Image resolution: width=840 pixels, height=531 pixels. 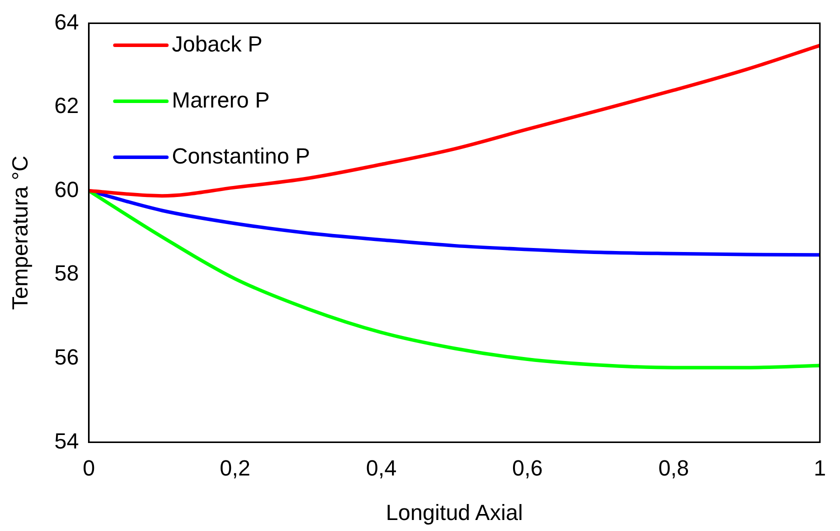 I want to click on legend-label: Marrero P, so click(x=221, y=99).